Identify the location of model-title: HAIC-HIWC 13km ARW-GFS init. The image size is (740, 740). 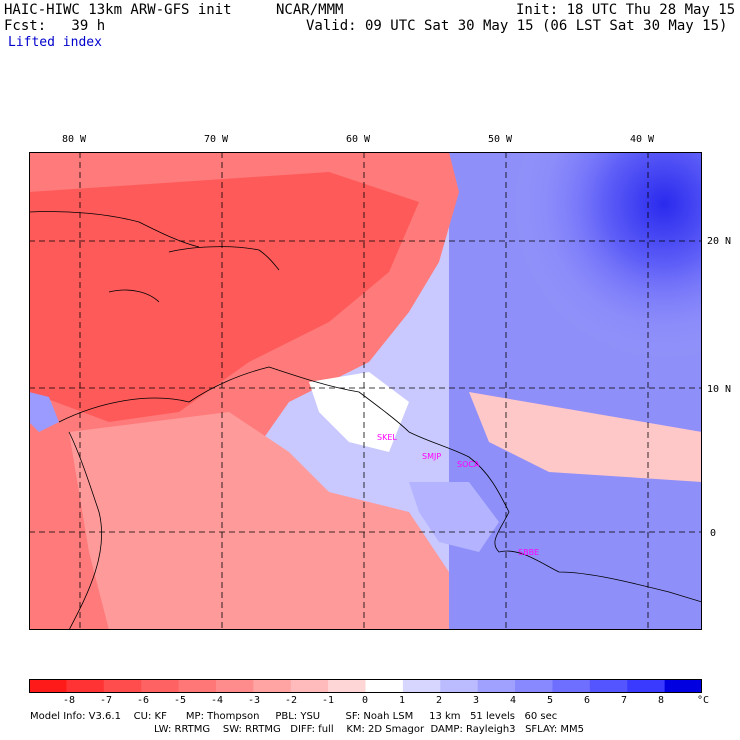
(118, 10).